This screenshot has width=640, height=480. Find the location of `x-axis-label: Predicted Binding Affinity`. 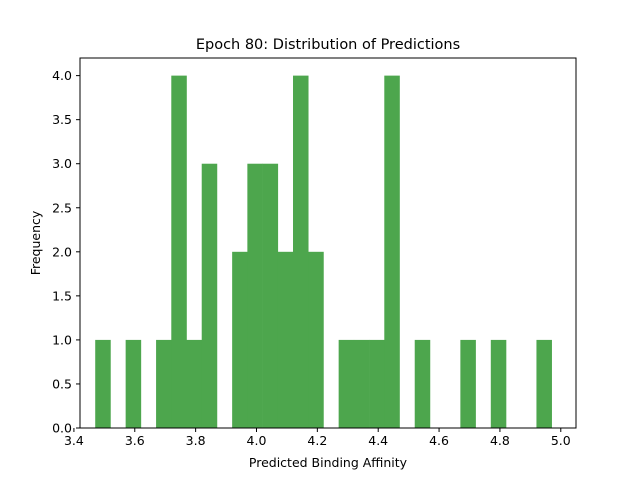

x-axis-label: Predicted Binding Affinity is located at coordinates (328, 462).